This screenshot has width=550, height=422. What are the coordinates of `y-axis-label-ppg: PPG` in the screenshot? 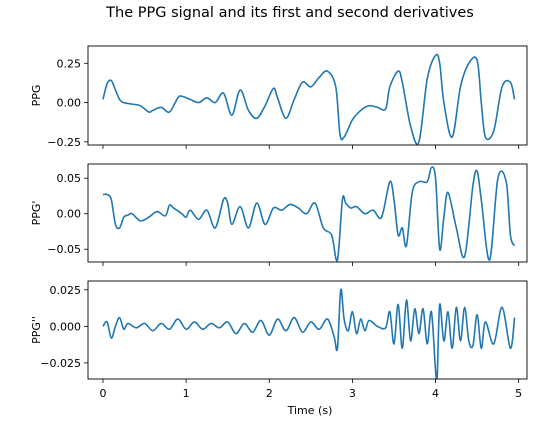 It's located at (36, 96).